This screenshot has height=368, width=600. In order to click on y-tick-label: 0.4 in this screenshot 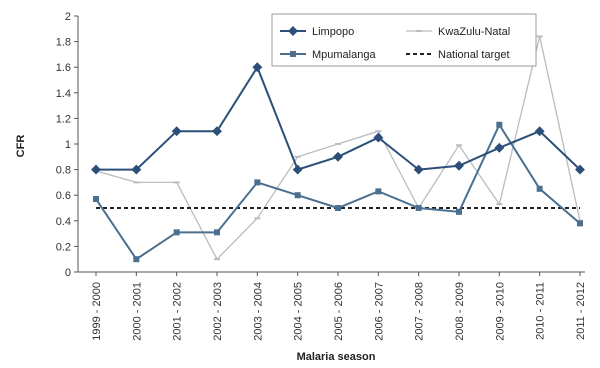, I will do `click(63, 222)`.